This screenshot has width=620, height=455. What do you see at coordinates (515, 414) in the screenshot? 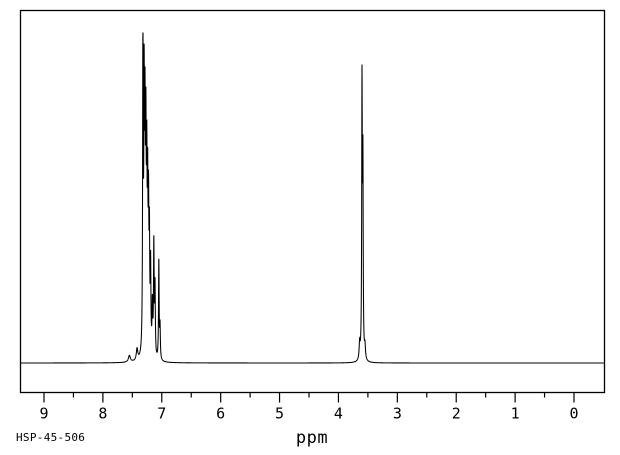
I see `x-axis-tick-label: 1` at bounding box center [515, 414].